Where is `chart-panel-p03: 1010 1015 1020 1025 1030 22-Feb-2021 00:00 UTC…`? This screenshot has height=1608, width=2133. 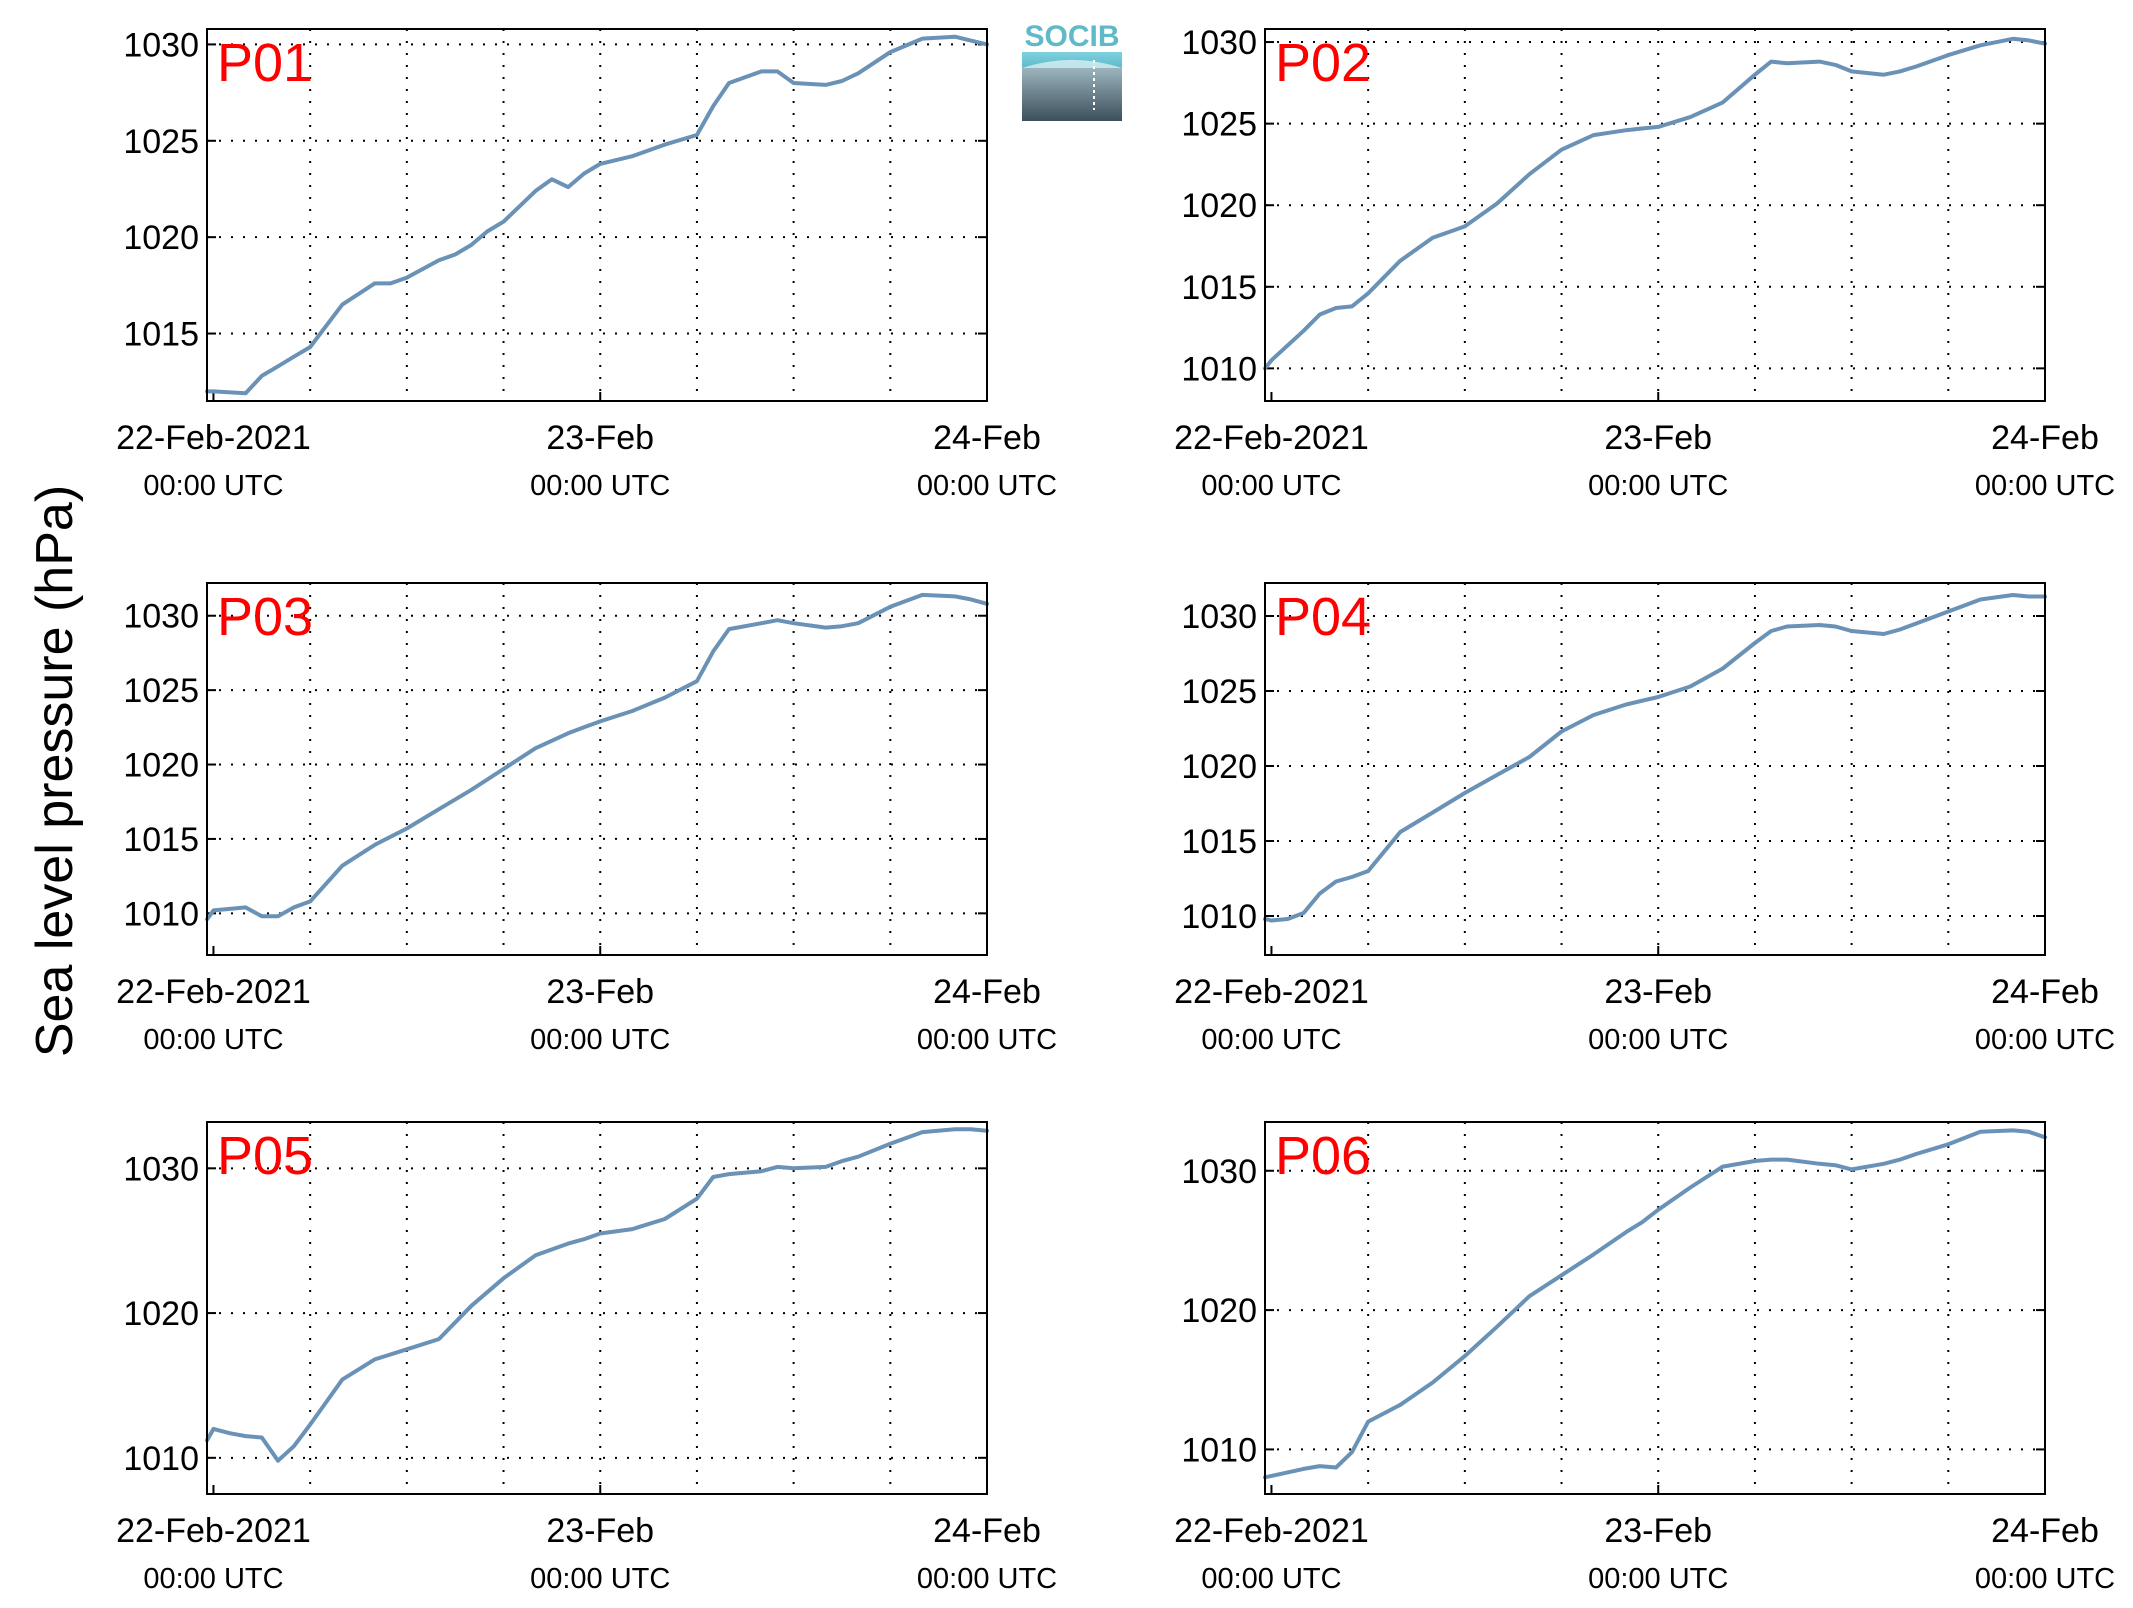
chart-panel-p03: 1010 1015 1020 1025 1030 22-Feb-2021 00:00 UTC… is located at coordinates (586, 819).